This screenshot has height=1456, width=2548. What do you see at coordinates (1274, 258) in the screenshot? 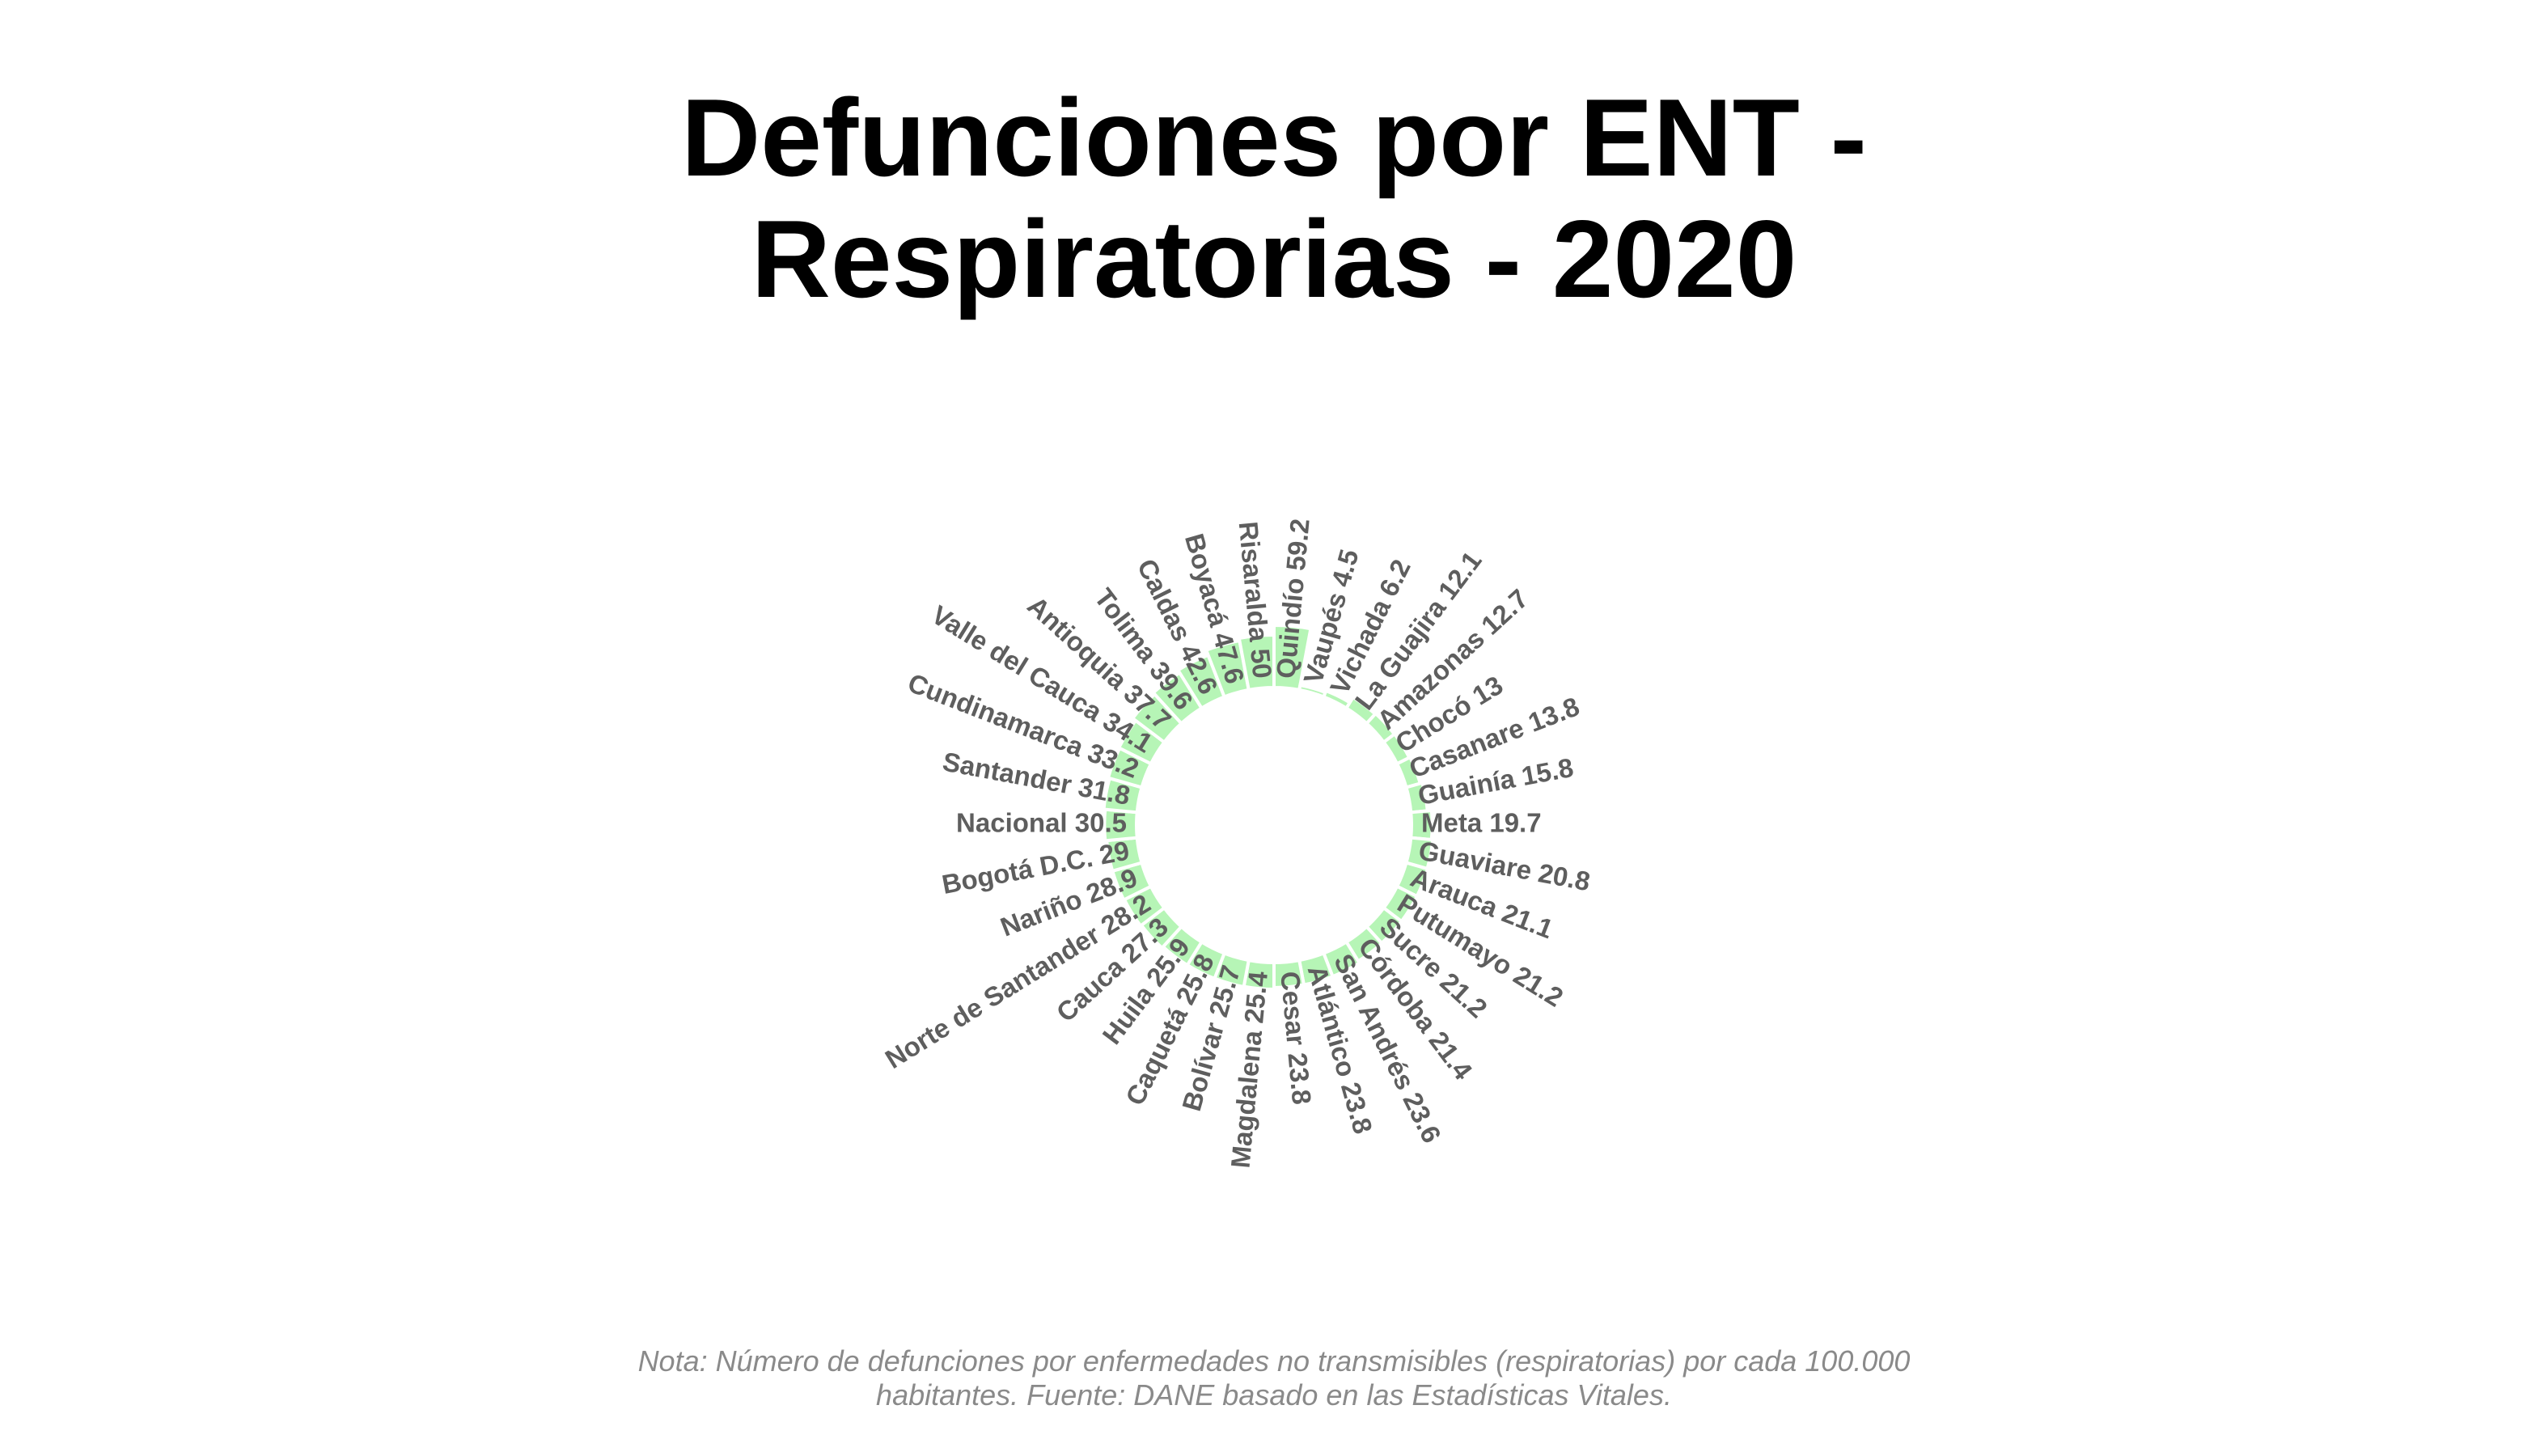
I see `chart-title-line-2: Respiratorias - 2020` at bounding box center [1274, 258].